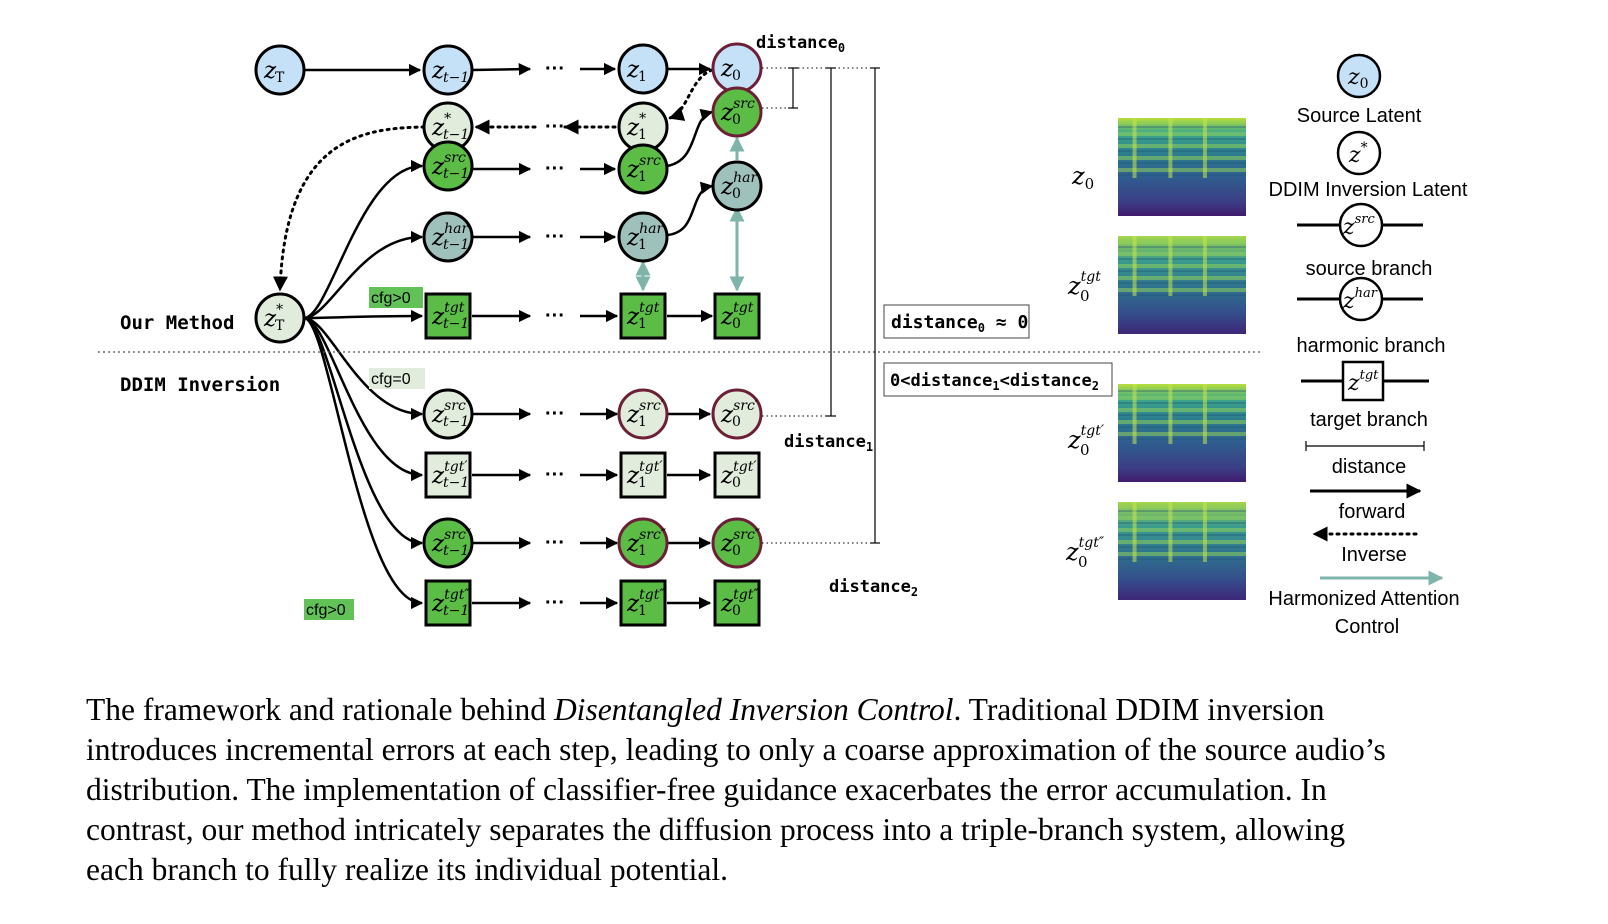 Image resolution: width=1608 pixels, height=924 pixels. What do you see at coordinates (1367, 627) in the screenshot?
I see `legend-harmonized-line2: Control` at bounding box center [1367, 627].